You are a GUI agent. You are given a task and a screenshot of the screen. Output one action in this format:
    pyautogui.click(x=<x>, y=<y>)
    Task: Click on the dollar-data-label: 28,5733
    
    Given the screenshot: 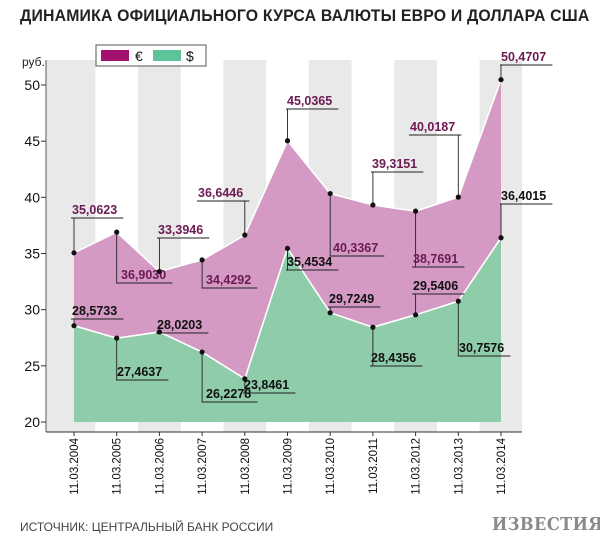 What is the action you would take?
    pyautogui.click(x=94, y=311)
    